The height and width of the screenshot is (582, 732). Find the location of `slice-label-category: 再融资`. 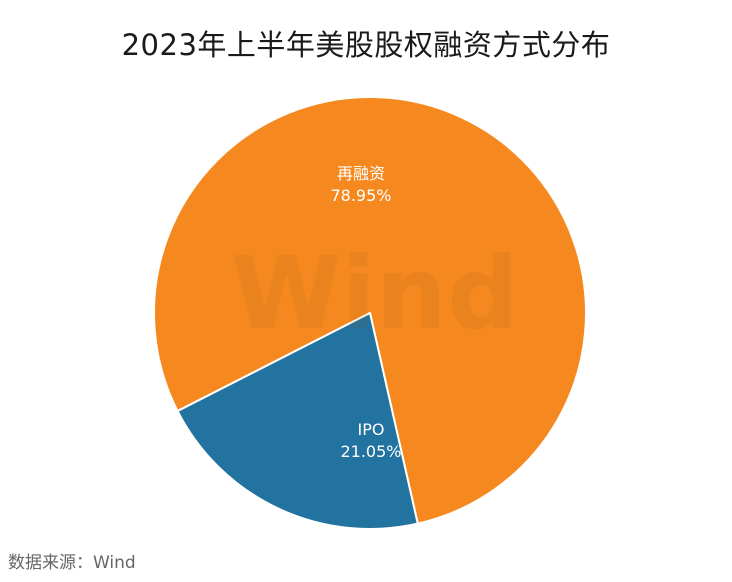

slice-label-category: 再融资 is located at coordinates (361, 173).